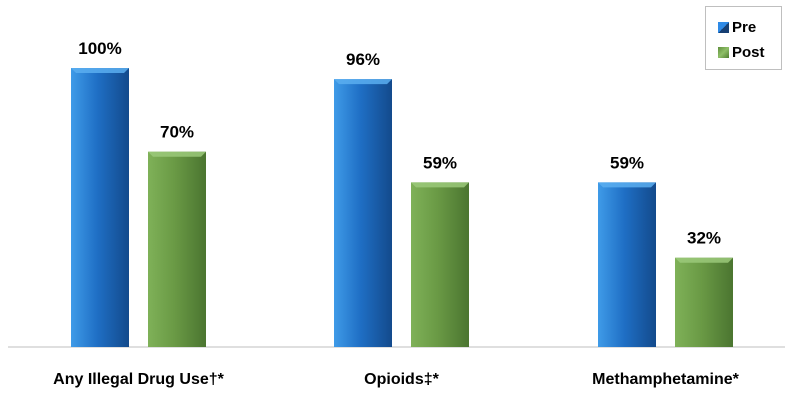 The image size is (789, 393). Describe the element at coordinates (744, 27) in the screenshot. I see `legend-label-pre: Pre` at that location.